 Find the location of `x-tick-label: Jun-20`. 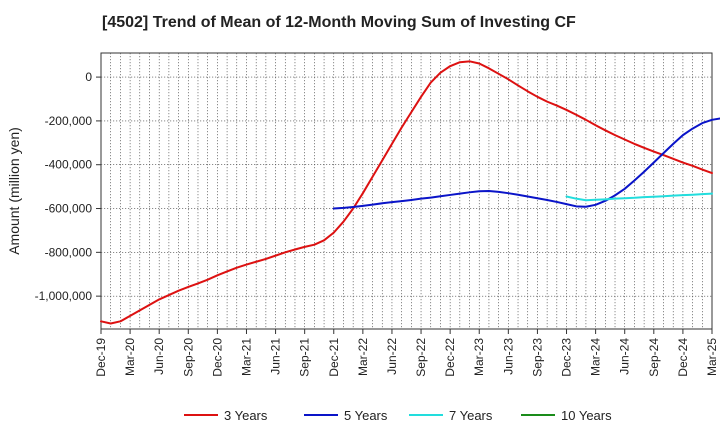

x-tick-label: Jun-20 is located at coordinates (159, 356).